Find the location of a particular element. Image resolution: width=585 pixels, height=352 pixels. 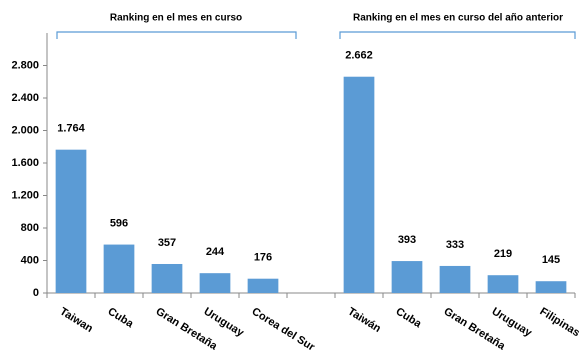

y-tick-label: 2.400 is located at coordinates (25, 98).